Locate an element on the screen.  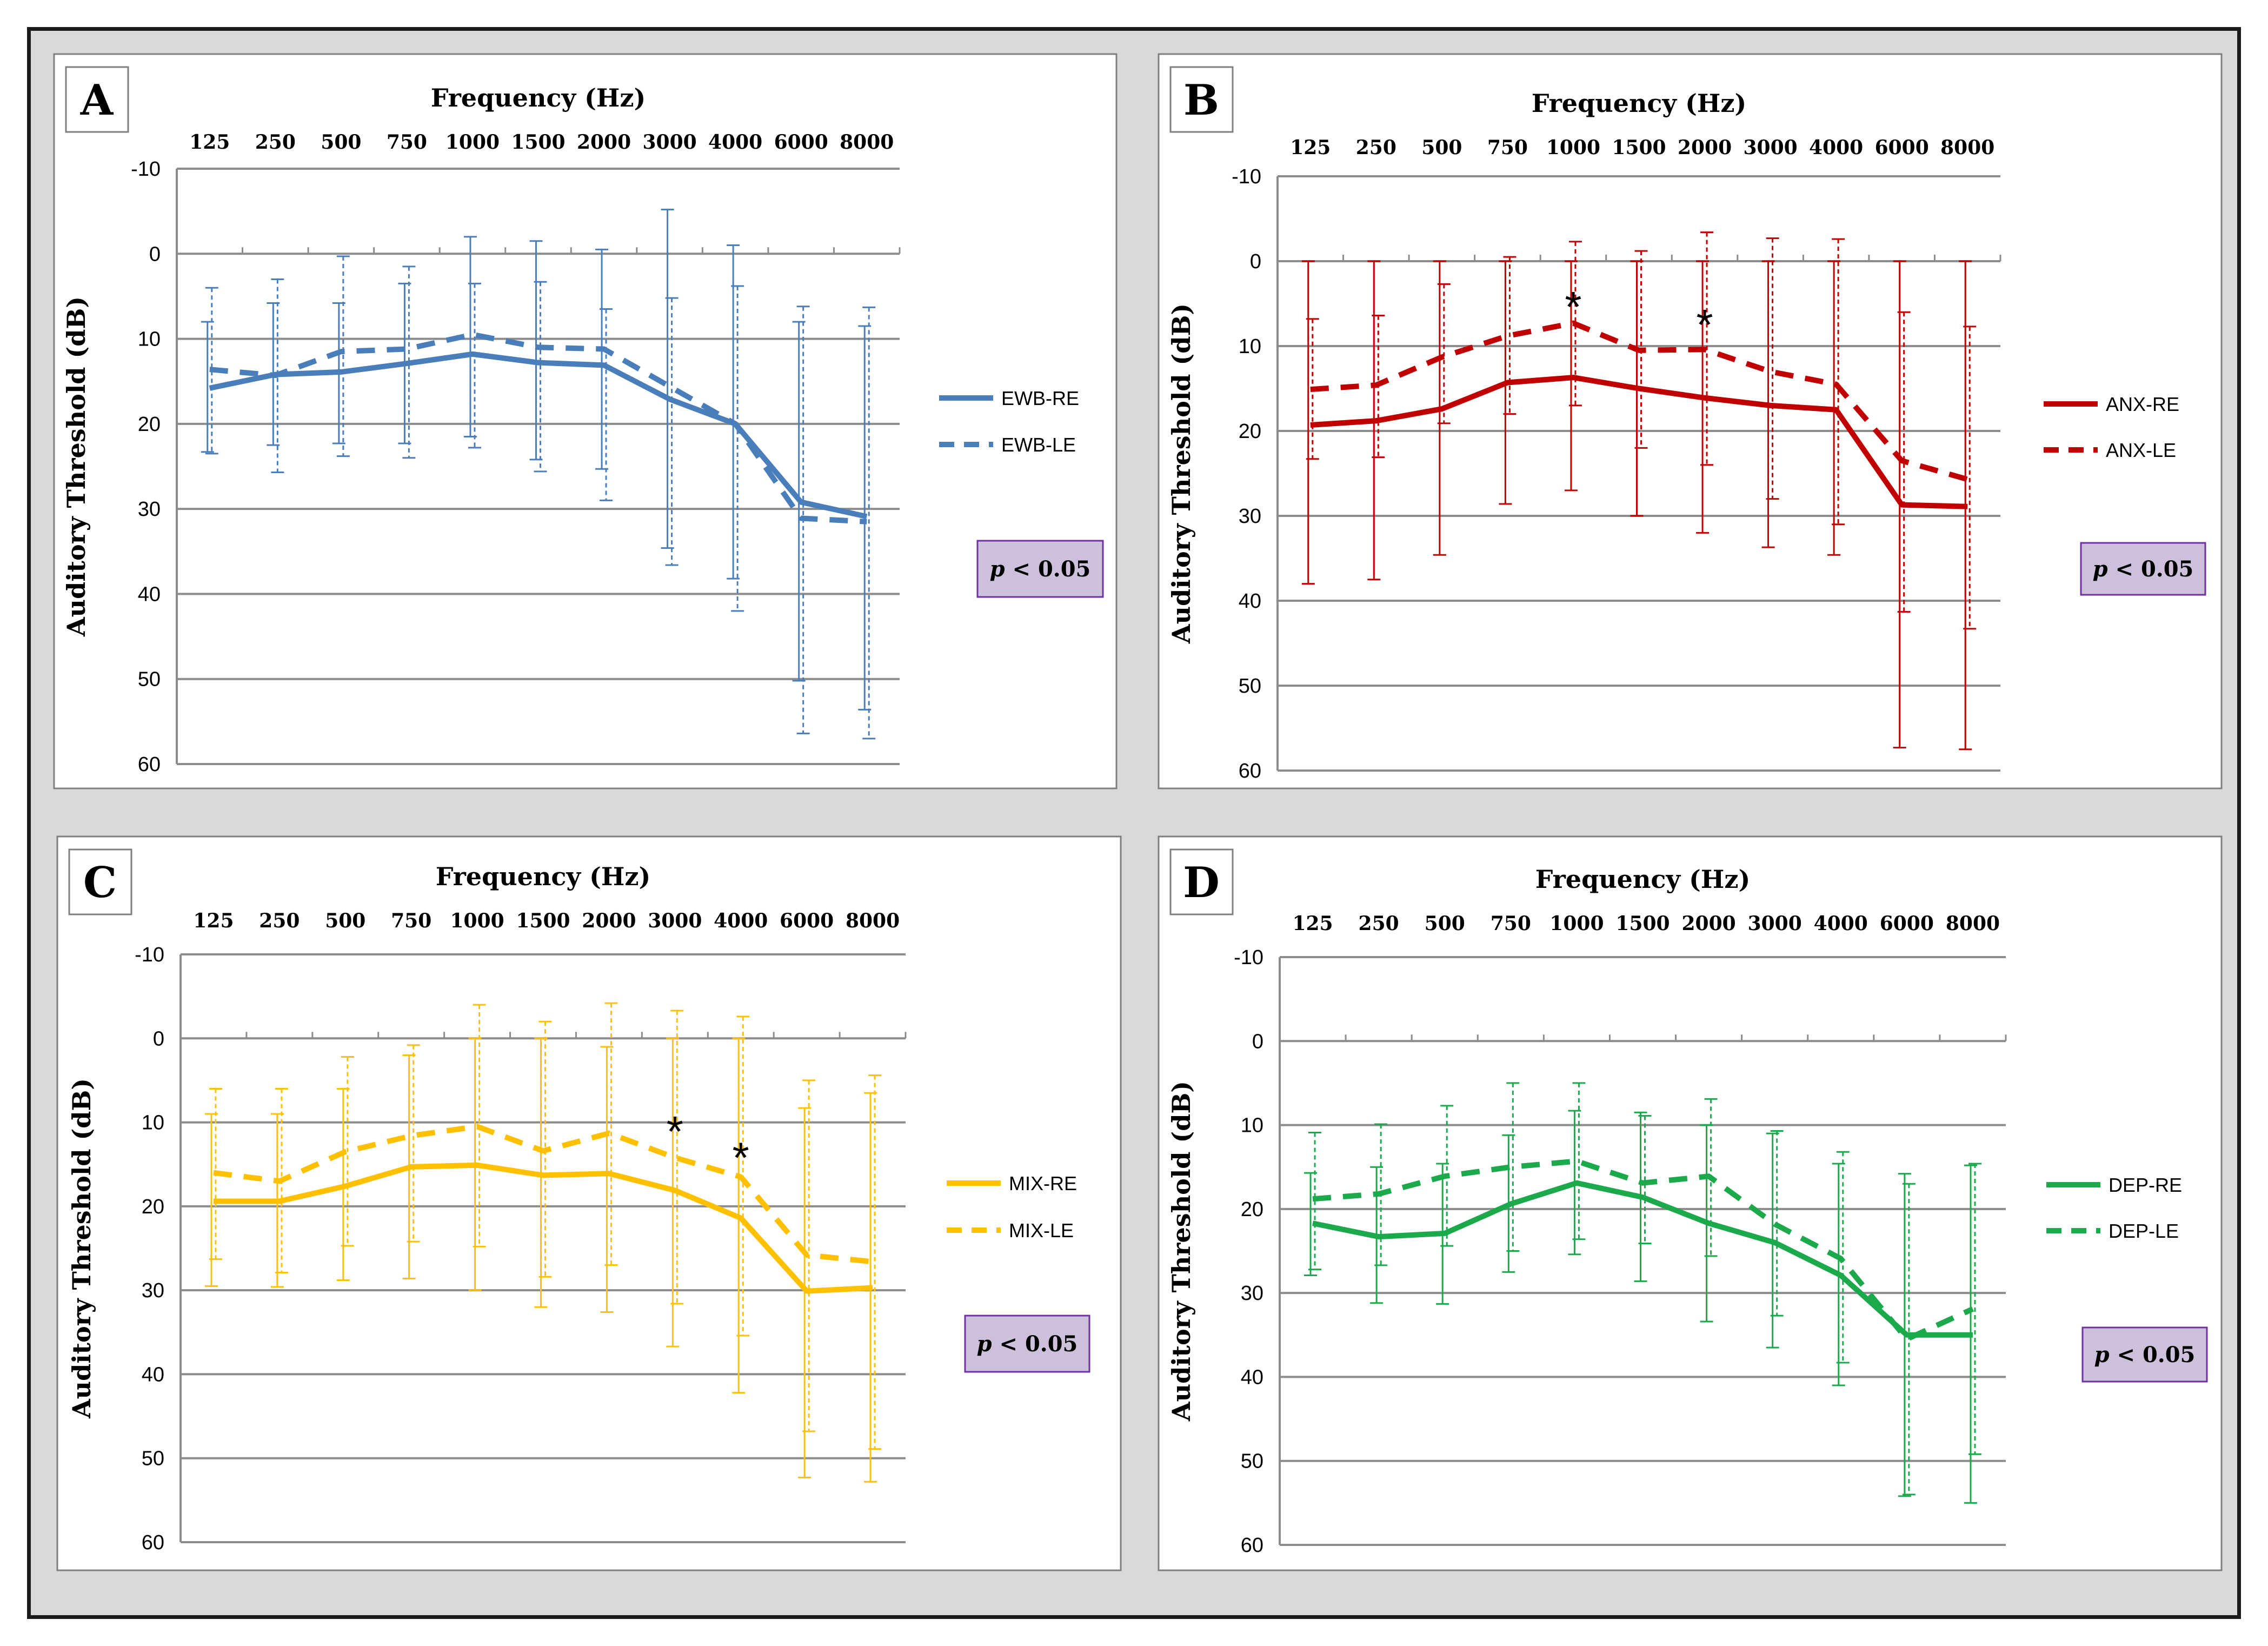
legend-label: EWB-LE is located at coordinates (1038, 445).